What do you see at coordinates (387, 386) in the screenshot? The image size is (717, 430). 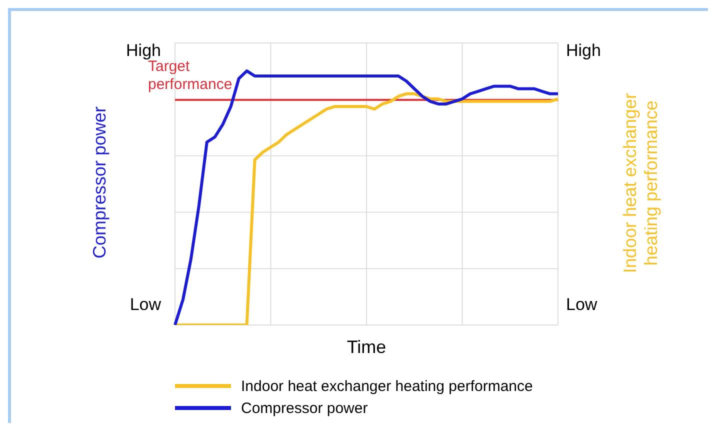 I see `legend-label: Indoor heat exchanger heating performance` at bounding box center [387, 386].